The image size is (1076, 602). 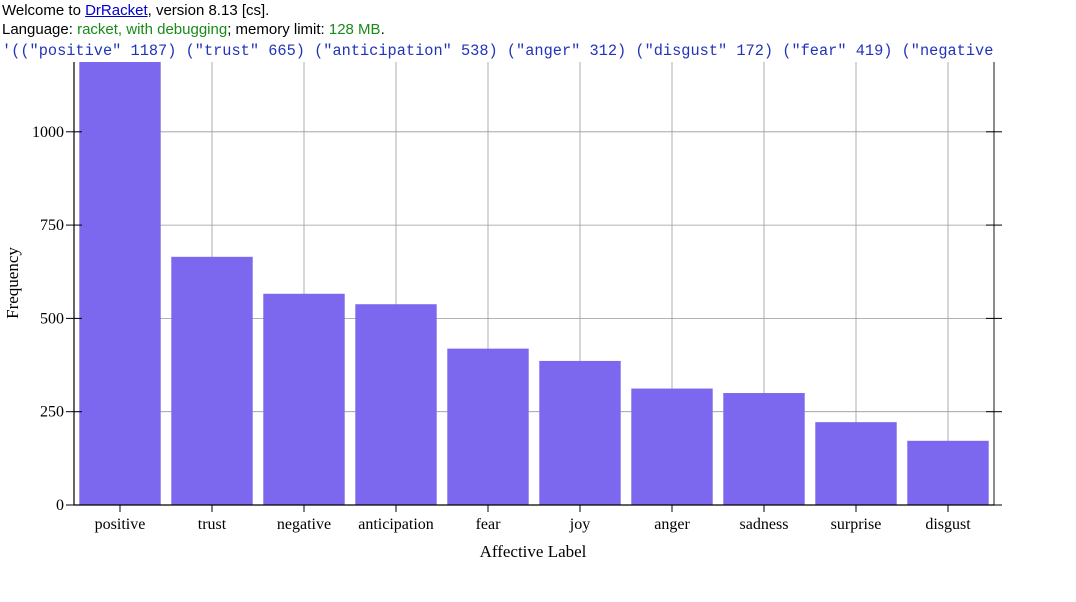 What do you see at coordinates (212, 380) in the screenshot?
I see `bar-trust` at bounding box center [212, 380].